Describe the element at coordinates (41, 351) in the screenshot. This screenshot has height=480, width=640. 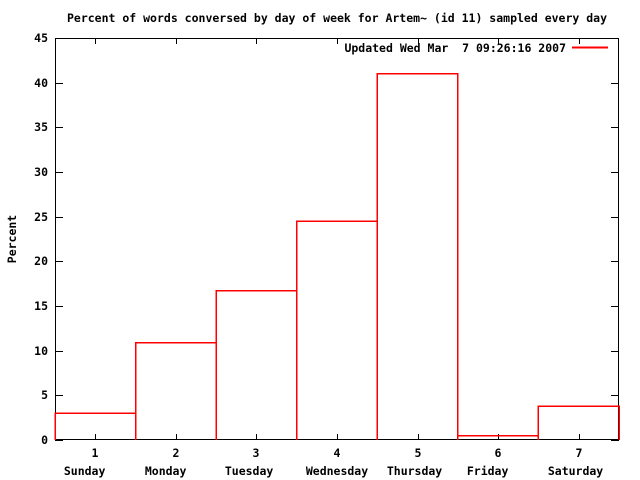
I see `y-tick-label: 10` at that location.